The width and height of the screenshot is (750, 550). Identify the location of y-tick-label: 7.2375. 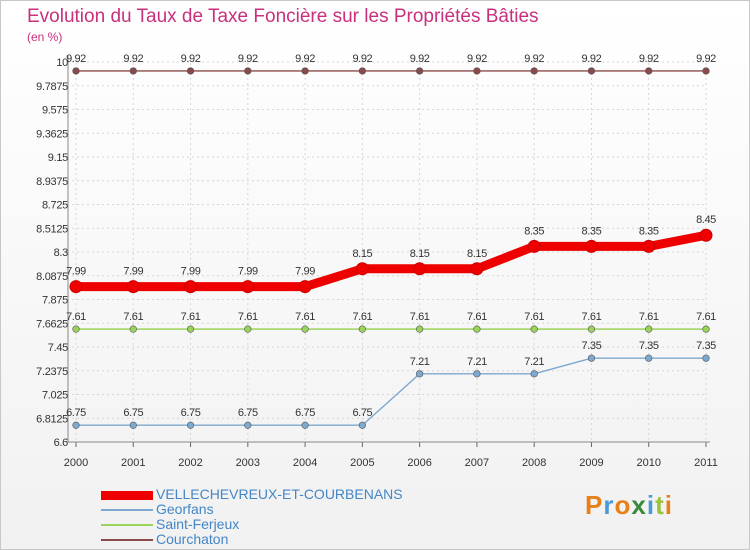
(52, 372).